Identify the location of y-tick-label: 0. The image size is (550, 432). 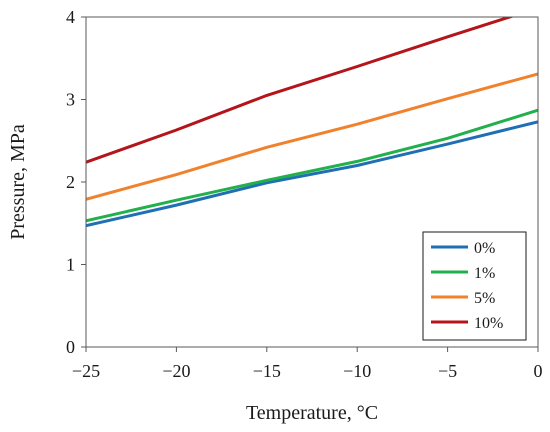
(70, 347).